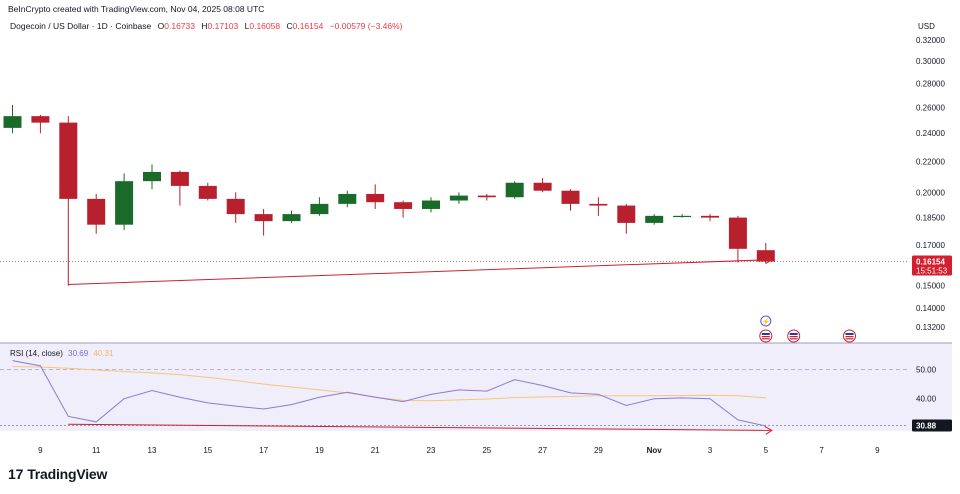 The width and height of the screenshot is (960, 494). What do you see at coordinates (930, 308) in the screenshot?
I see `price-tick-label: 0.14000` at bounding box center [930, 308].